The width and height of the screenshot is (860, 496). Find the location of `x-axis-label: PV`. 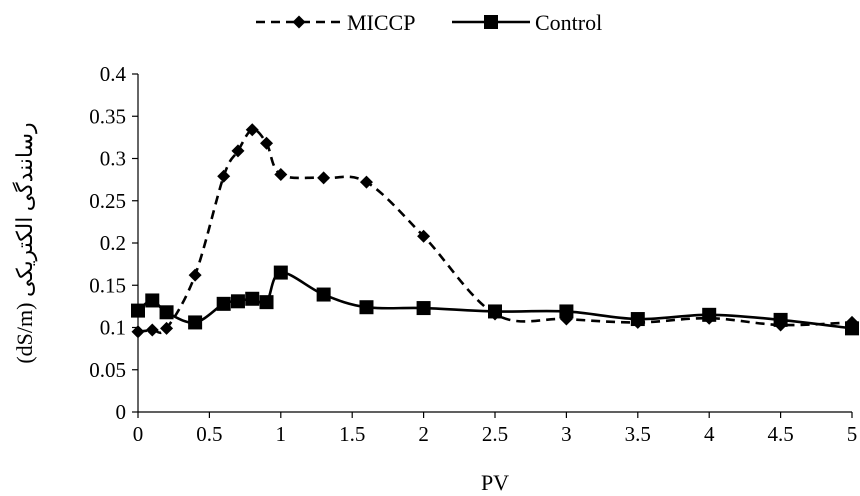

x-axis-label: PV is located at coordinates (495, 482).